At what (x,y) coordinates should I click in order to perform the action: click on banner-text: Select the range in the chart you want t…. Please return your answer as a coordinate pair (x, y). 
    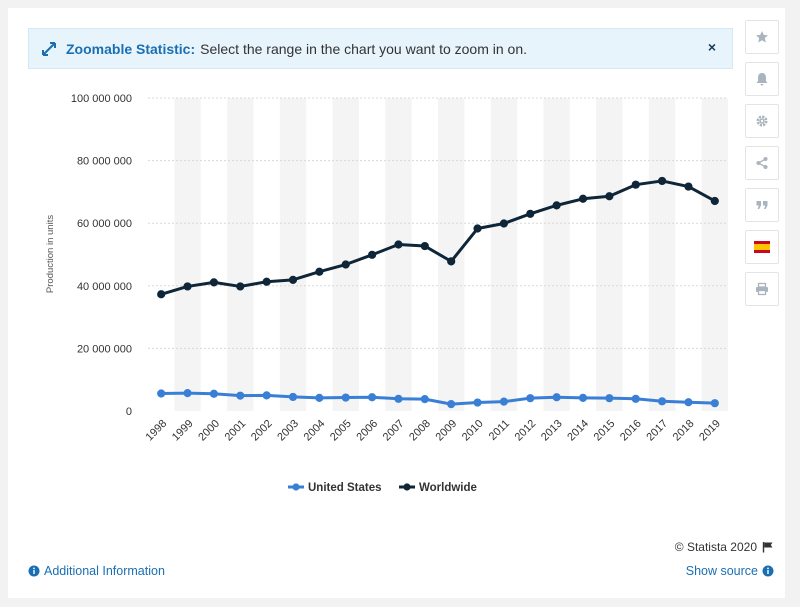
    Looking at the image, I should click on (364, 48).